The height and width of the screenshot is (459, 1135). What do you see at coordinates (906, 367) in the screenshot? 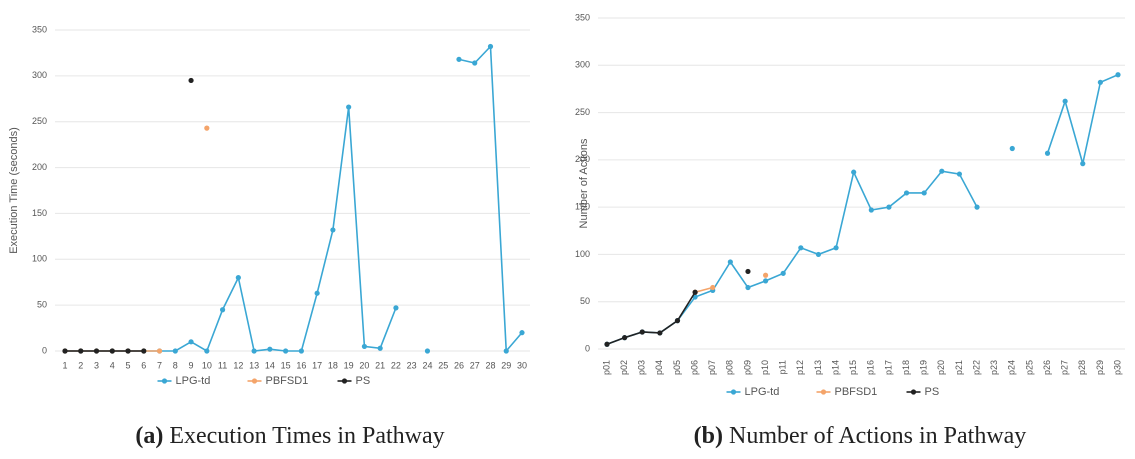
I see `x-tick-label: p18` at bounding box center [906, 367].